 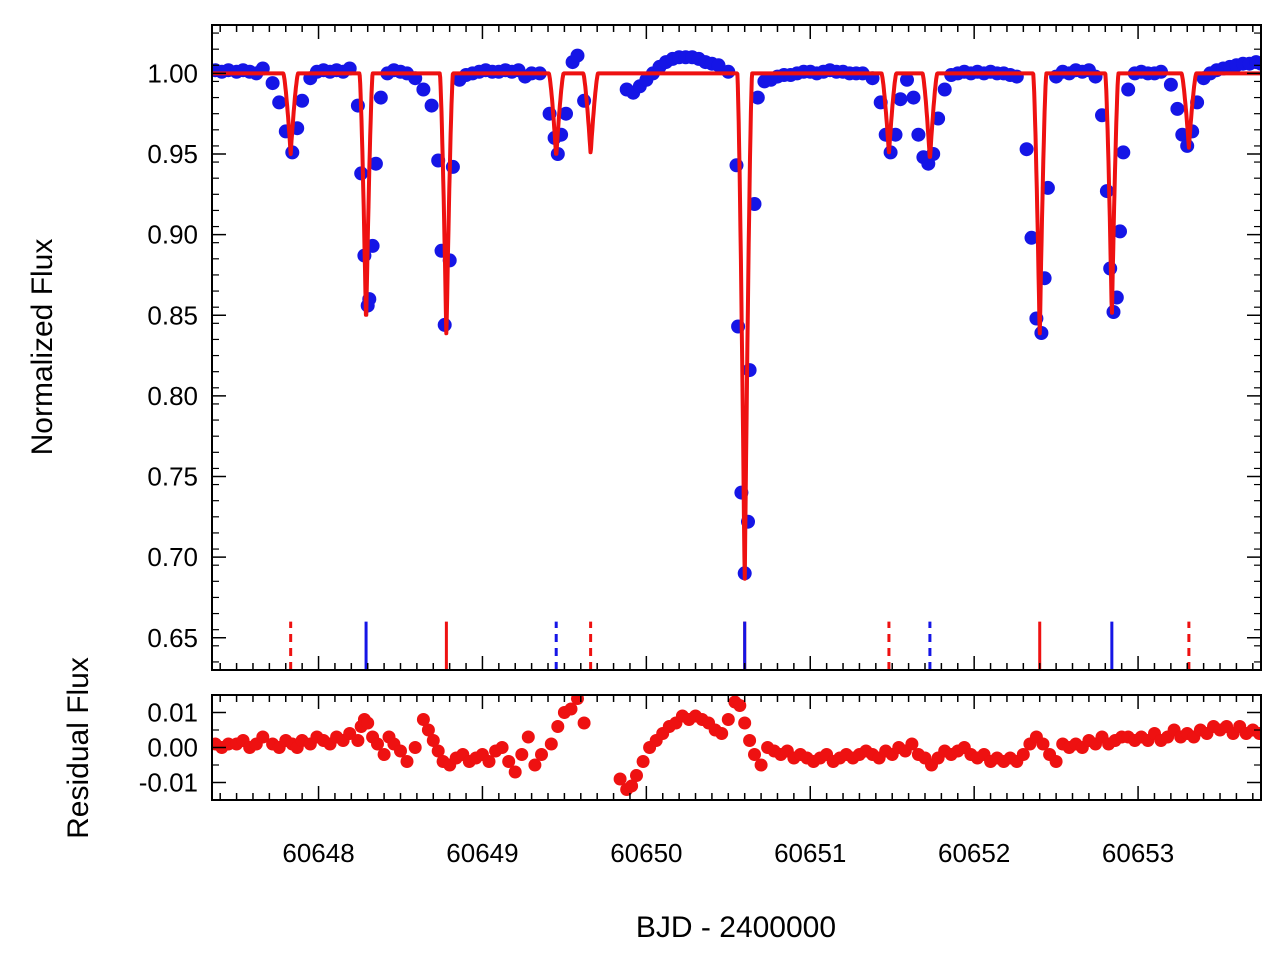 I want to click on residual-y-tick-labels: -0.01 0.00 0.01, so click(x=168, y=748).